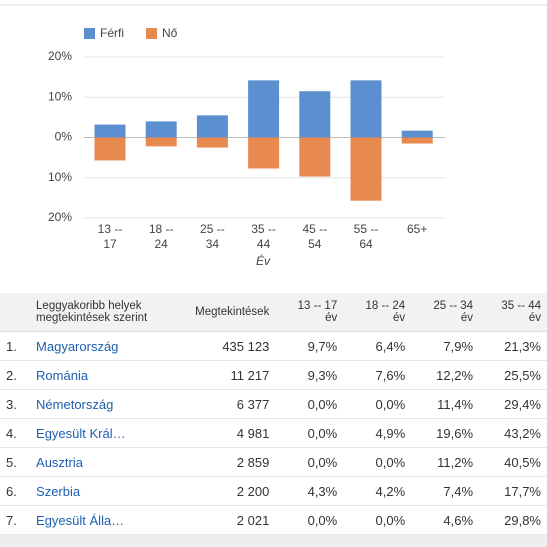  Describe the element at coordinates (513, 433) in the screenshot. I see `table-cell: 43,2%` at that location.